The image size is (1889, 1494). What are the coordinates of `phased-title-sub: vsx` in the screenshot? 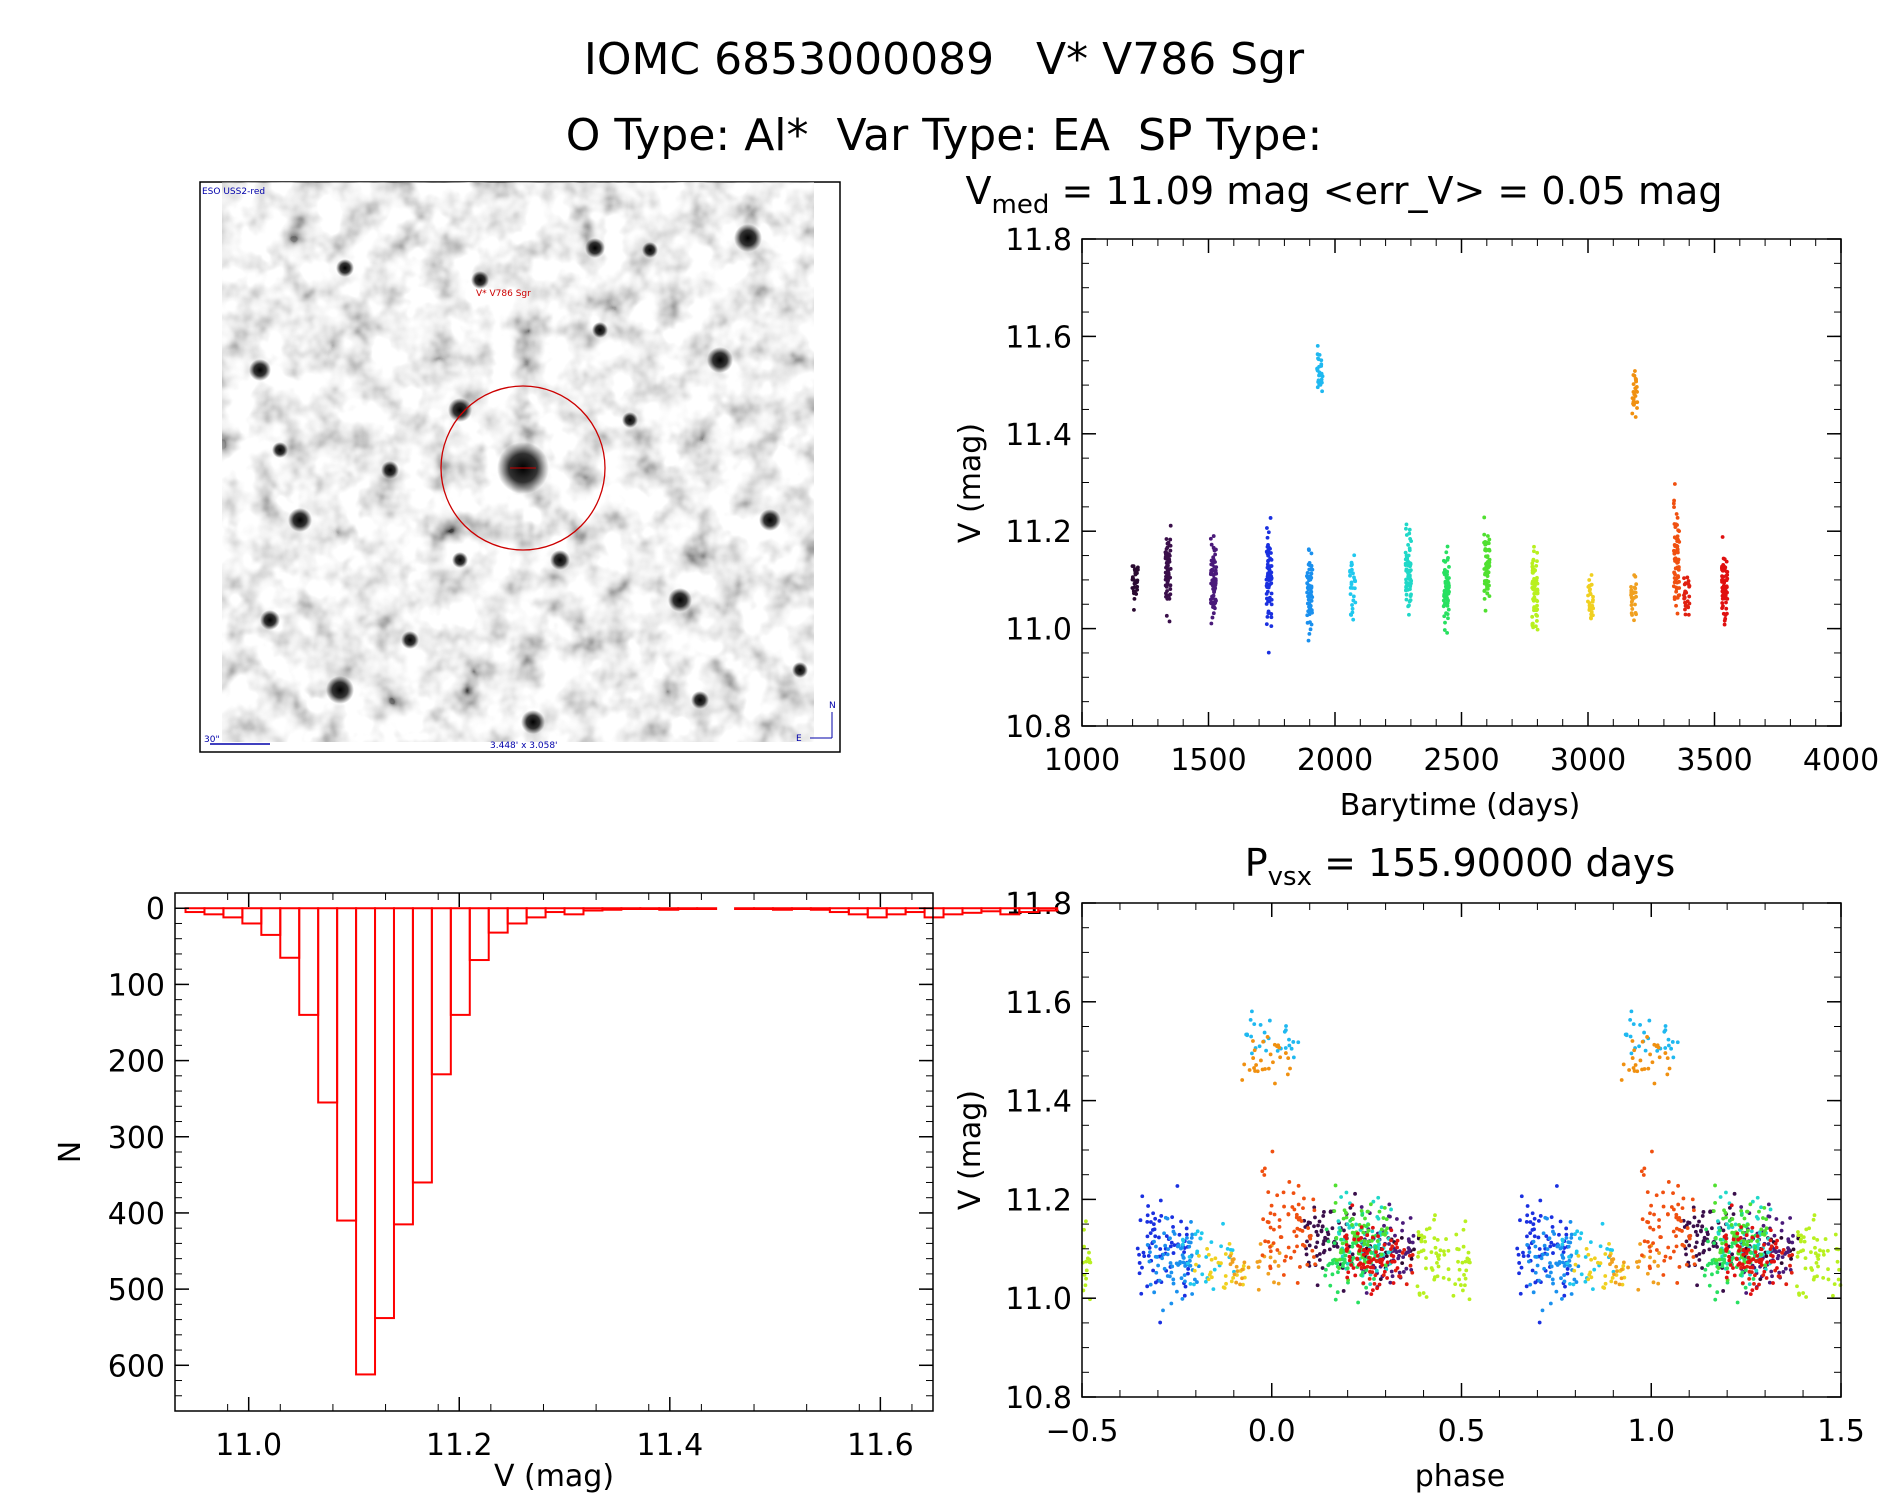 It's located at (1290, 877).